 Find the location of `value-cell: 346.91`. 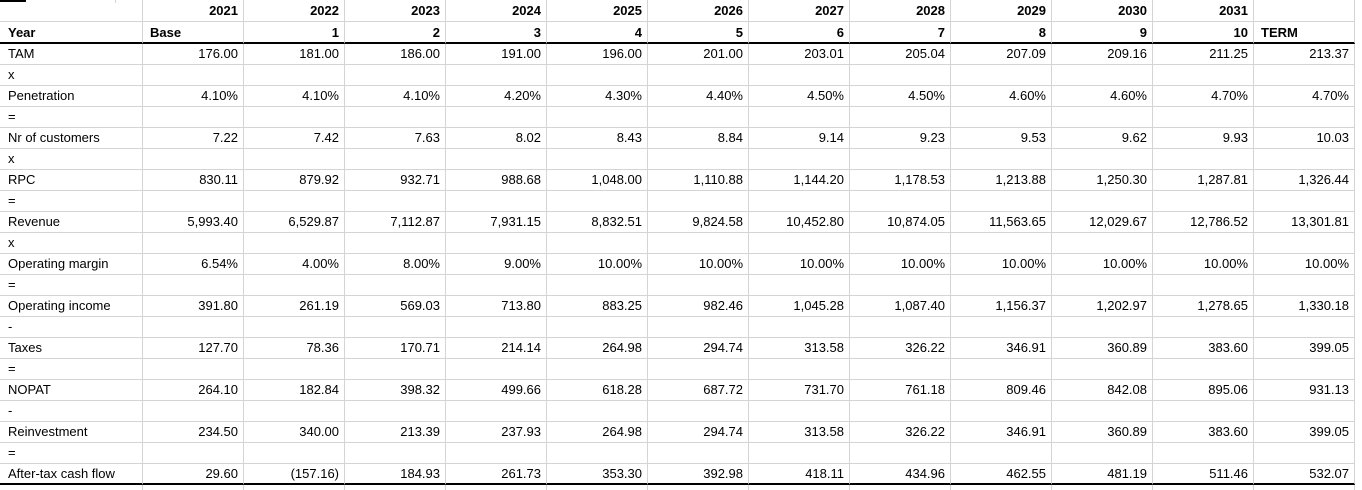

value-cell: 346.91 is located at coordinates (1001, 432).